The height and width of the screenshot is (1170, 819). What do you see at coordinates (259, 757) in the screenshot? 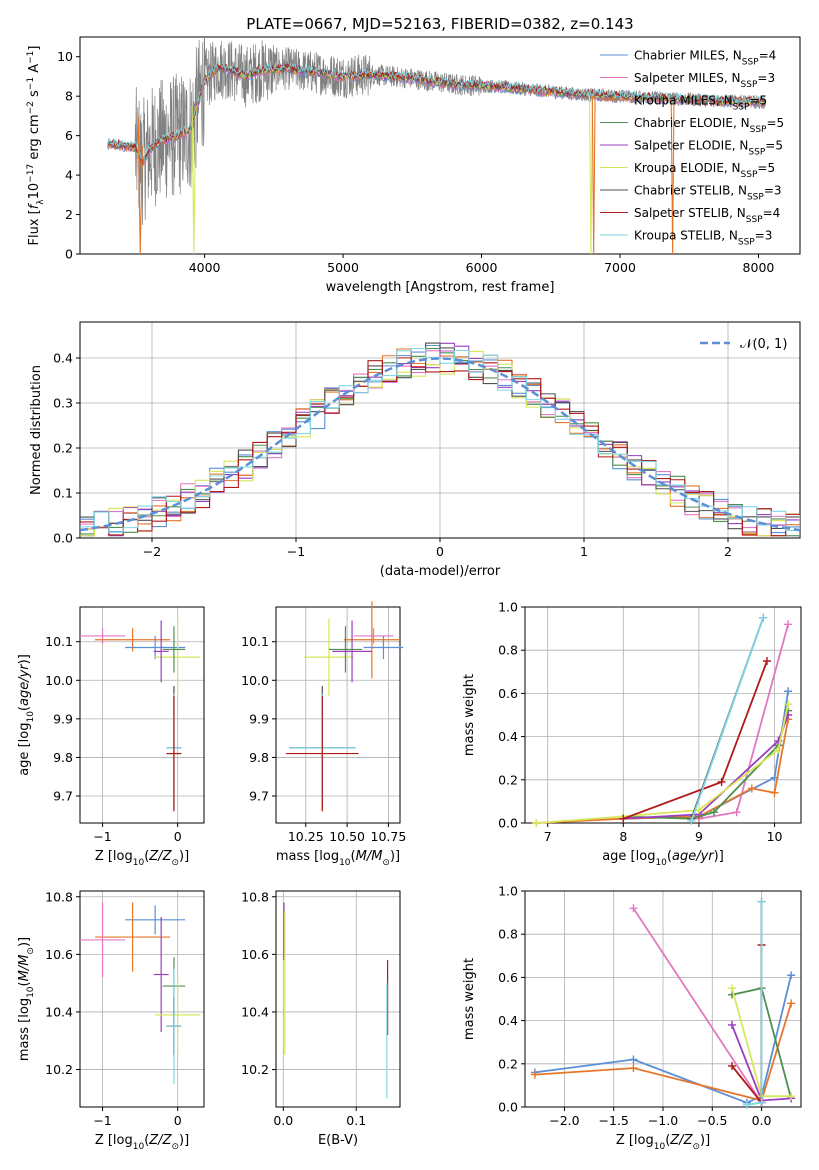
I see `age_vs_mass-ytick-label: 9.8` at bounding box center [259, 757].